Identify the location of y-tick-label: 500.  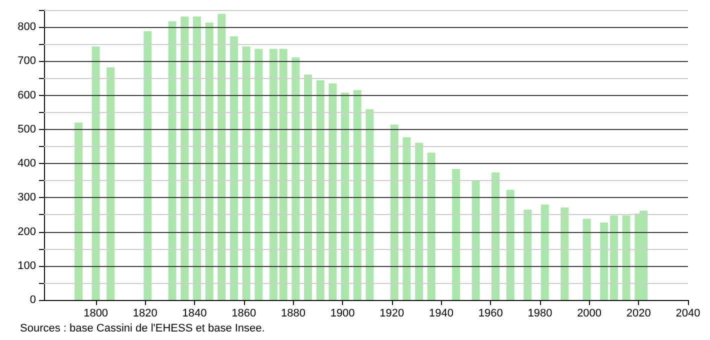
(27, 129).